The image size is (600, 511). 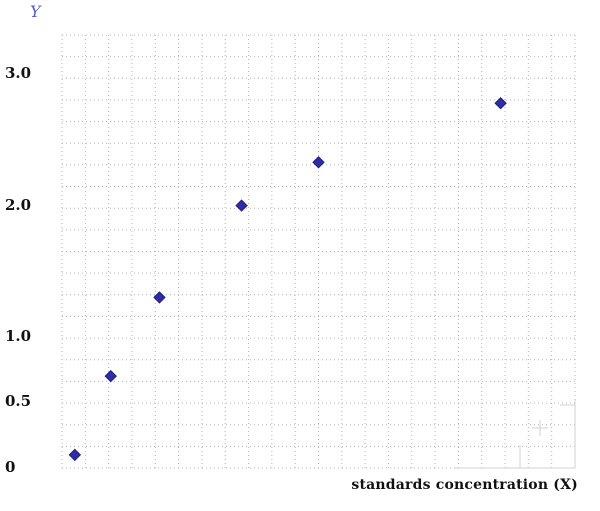 I want to click on y-tick-label: 0.5, so click(x=18, y=401).